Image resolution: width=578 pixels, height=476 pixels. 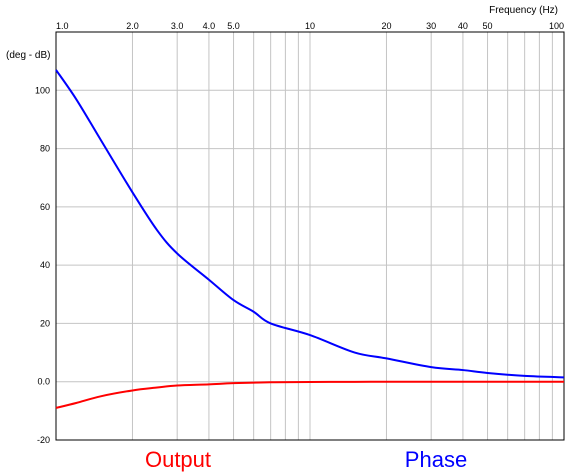 What do you see at coordinates (45, 323) in the screenshot?
I see `y-tick-label: 20` at bounding box center [45, 323].